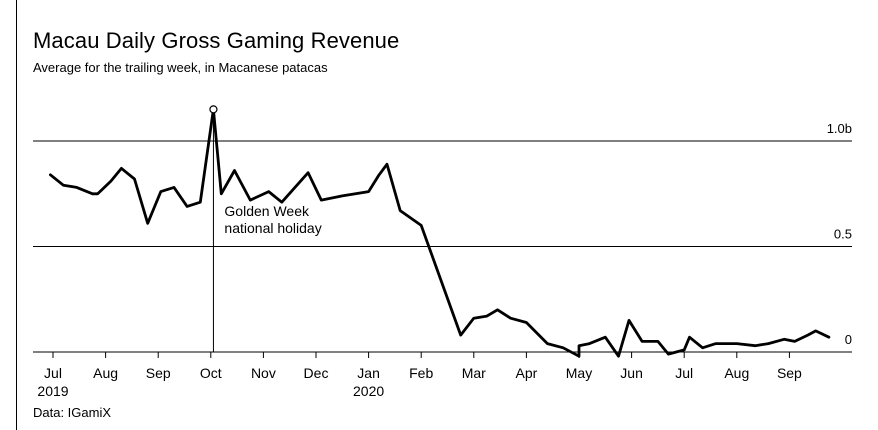 Image resolution: width=878 pixels, height=430 pixels. Describe the element at coordinates (631, 373) in the screenshot. I see `x-tick-label: Jun` at that location.